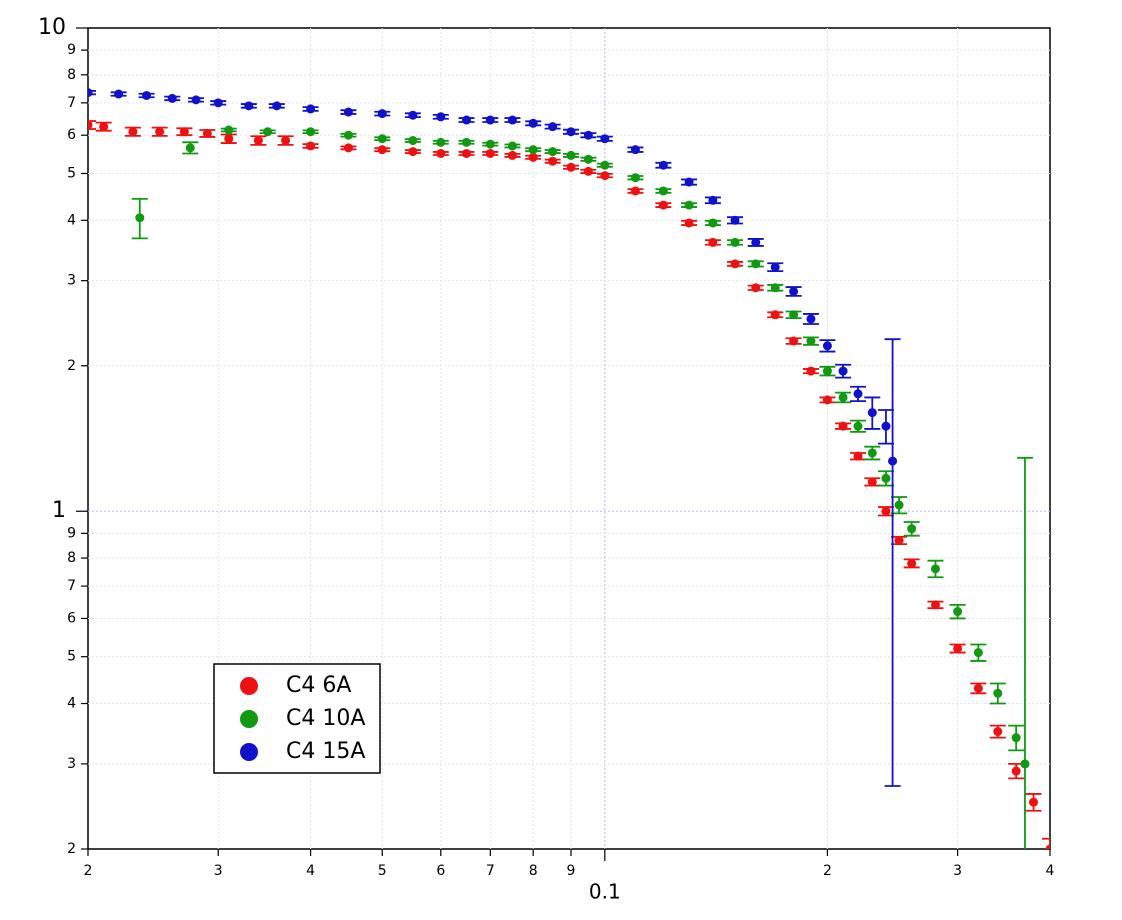 The height and width of the screenshot is (920, 1122). What do you see at coordinates (325, 751) in the screenshot?
I see `legend-label: C4 15A` at bounding box center [325, 751].